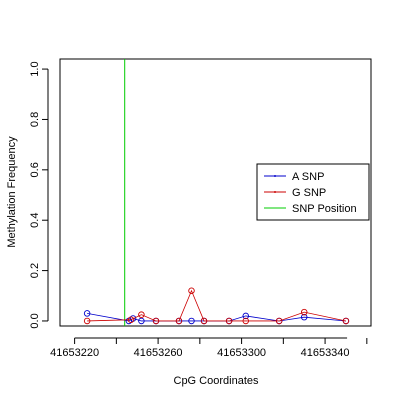 The height and width of the screenshot is (405, 400). I want to click on y-axis: 0.0 0.2 0.4 0.6 0.8 1.0, so click(39, 195).